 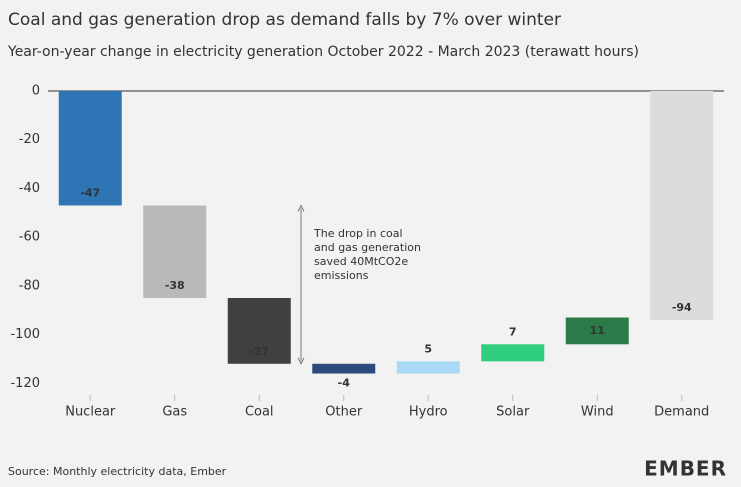 I want to click on x-tick-label: Nuclear, so click(x=90, y=412).